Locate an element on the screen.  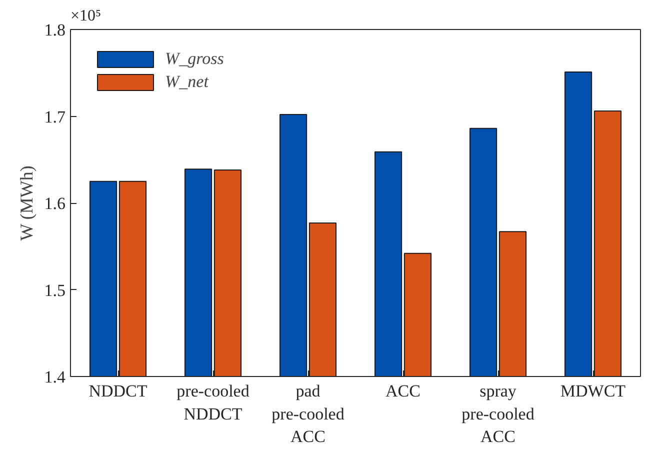
y-tick-label: 1.6 is located at coordinates (55, 203).